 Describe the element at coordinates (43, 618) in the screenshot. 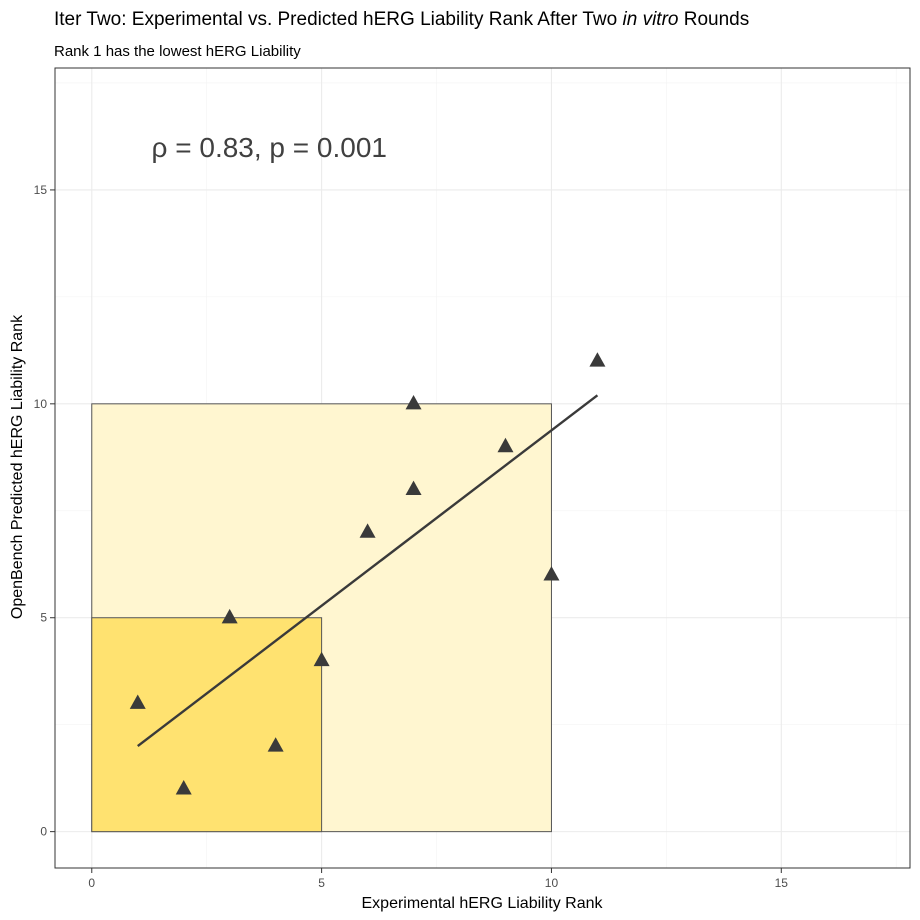

I see `y-tick-label: 5` at that location.